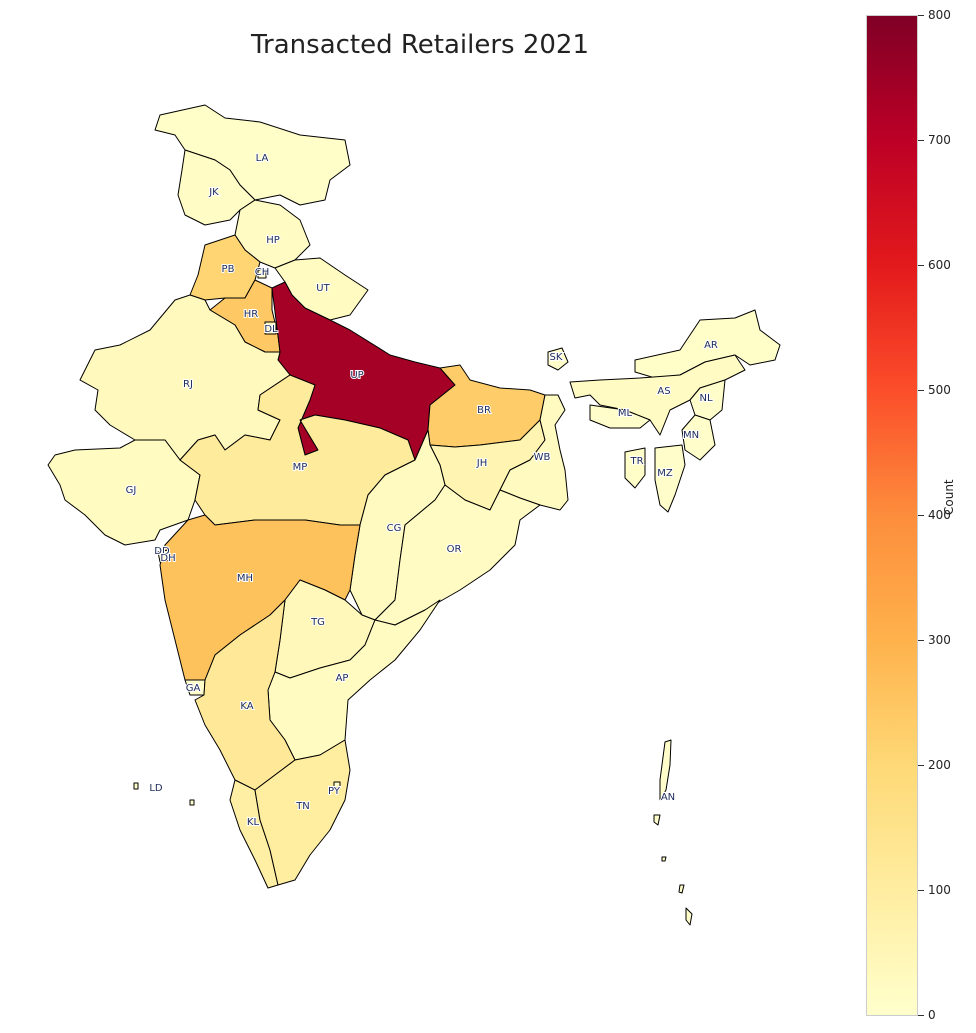 This screenshot has width=976, height=1033. What do you see at coordinates (300, 467) in the screenshot?
I see `label-MP: MP` at bounding box center [300, 467].